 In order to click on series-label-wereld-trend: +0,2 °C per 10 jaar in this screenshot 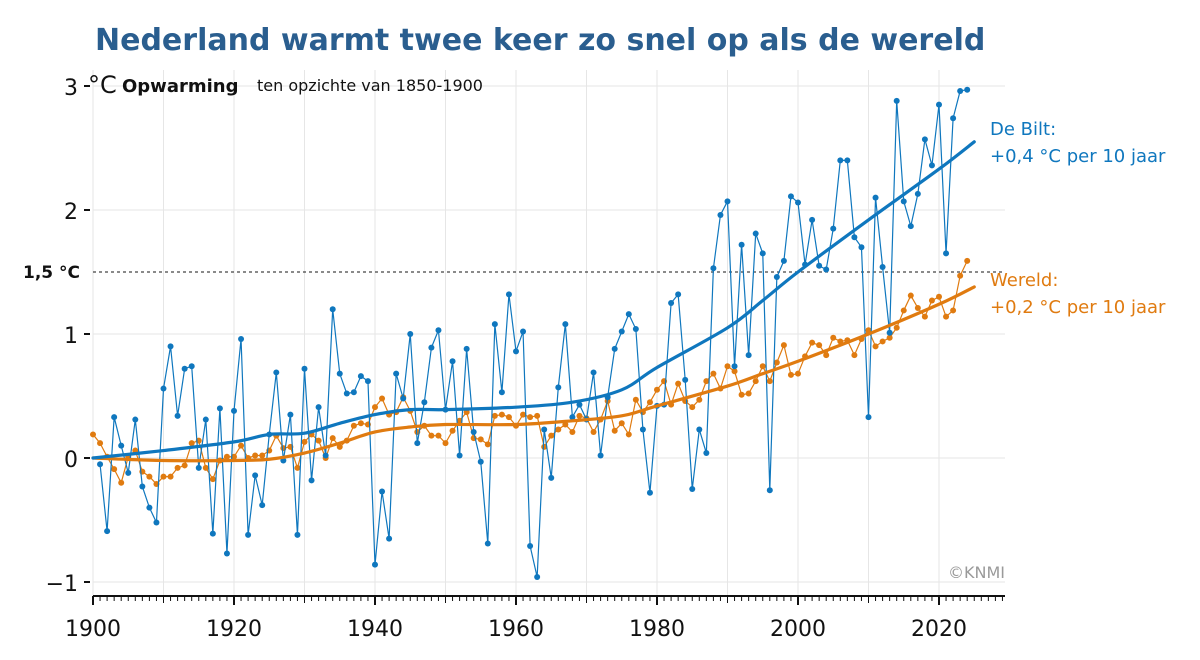, I will do `click(1078, 307)`.